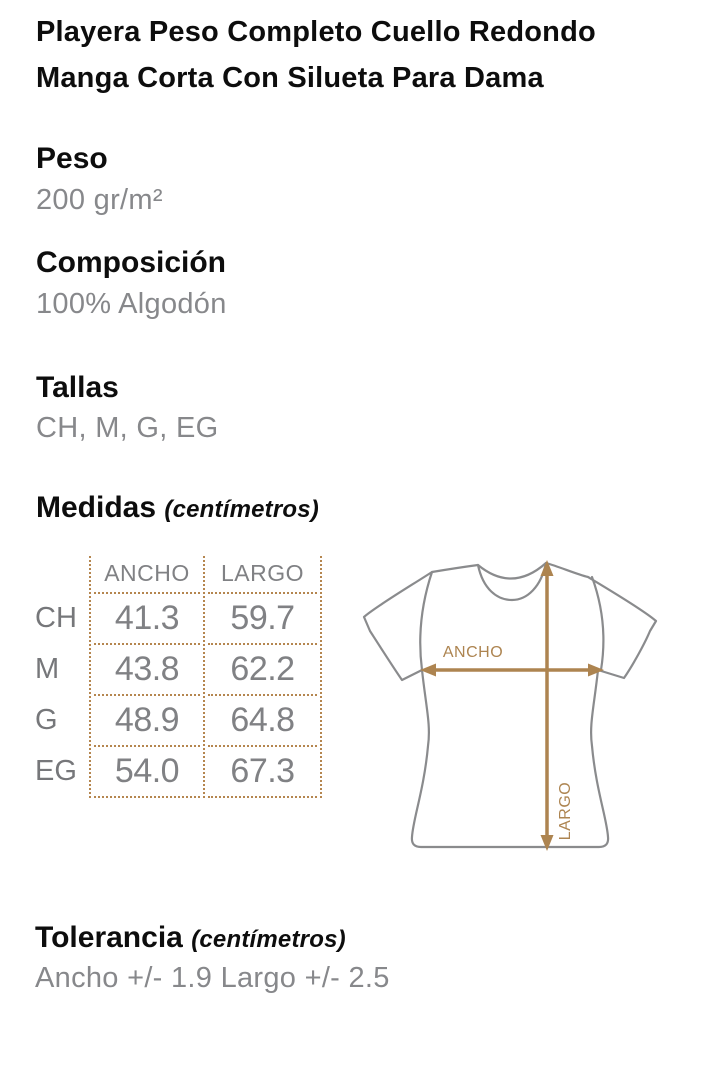  I want to click on peso-value: 200 gr/m², so click(99, 200).